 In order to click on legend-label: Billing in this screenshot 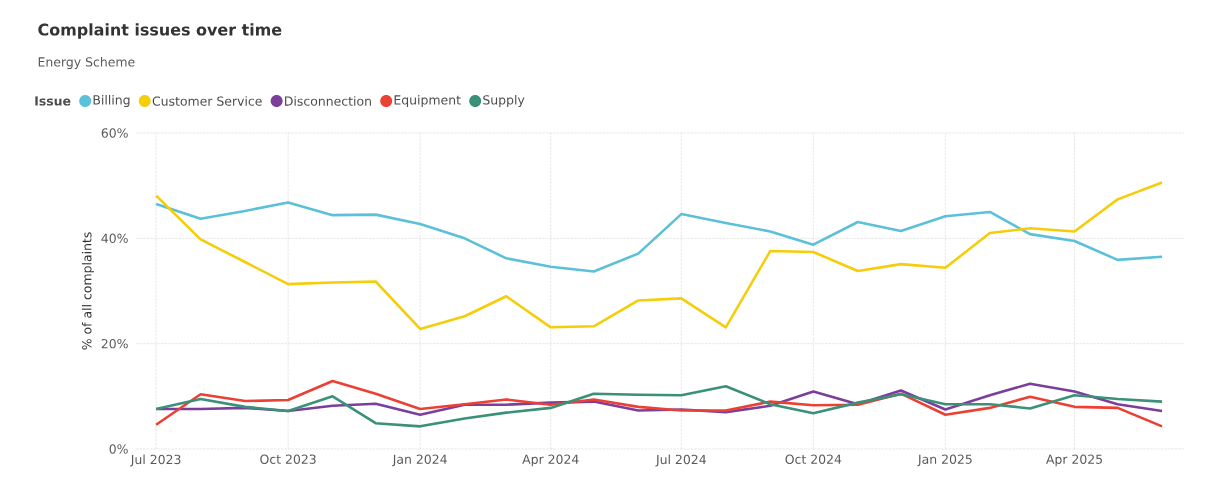, I will do `click(111, 101)`.